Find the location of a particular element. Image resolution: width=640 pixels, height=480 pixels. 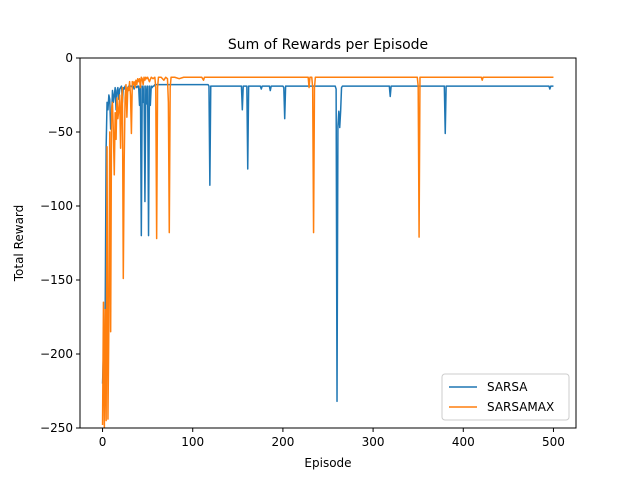

x-tick-label: 100 is located at coordinates (192, 442).